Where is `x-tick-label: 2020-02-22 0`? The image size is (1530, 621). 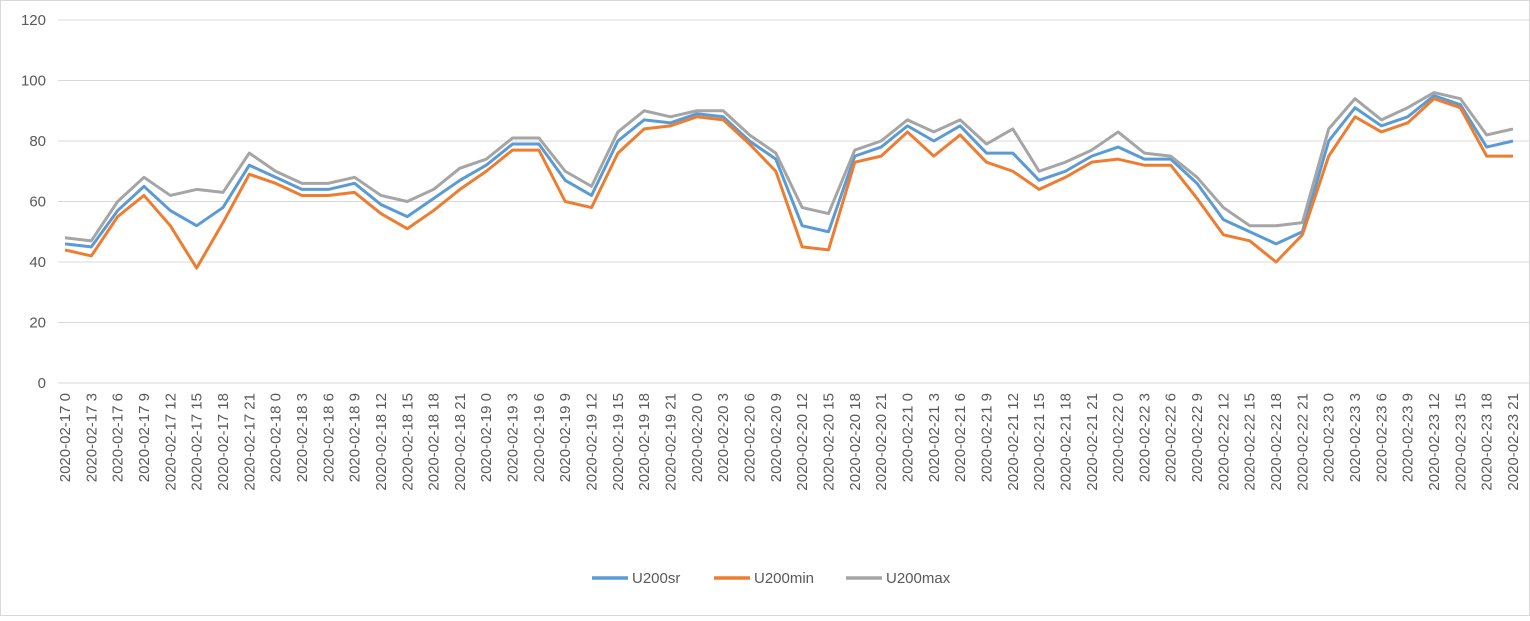 x-tick-label: 2020-02-22 0 is located at coordinates (1118, 437).